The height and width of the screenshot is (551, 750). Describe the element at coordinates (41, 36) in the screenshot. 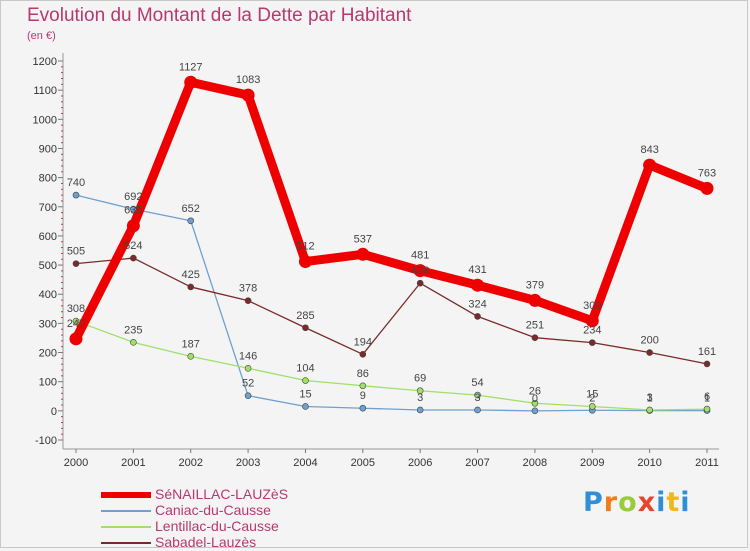

I see `chart-subtitle: (en €)` at that location.